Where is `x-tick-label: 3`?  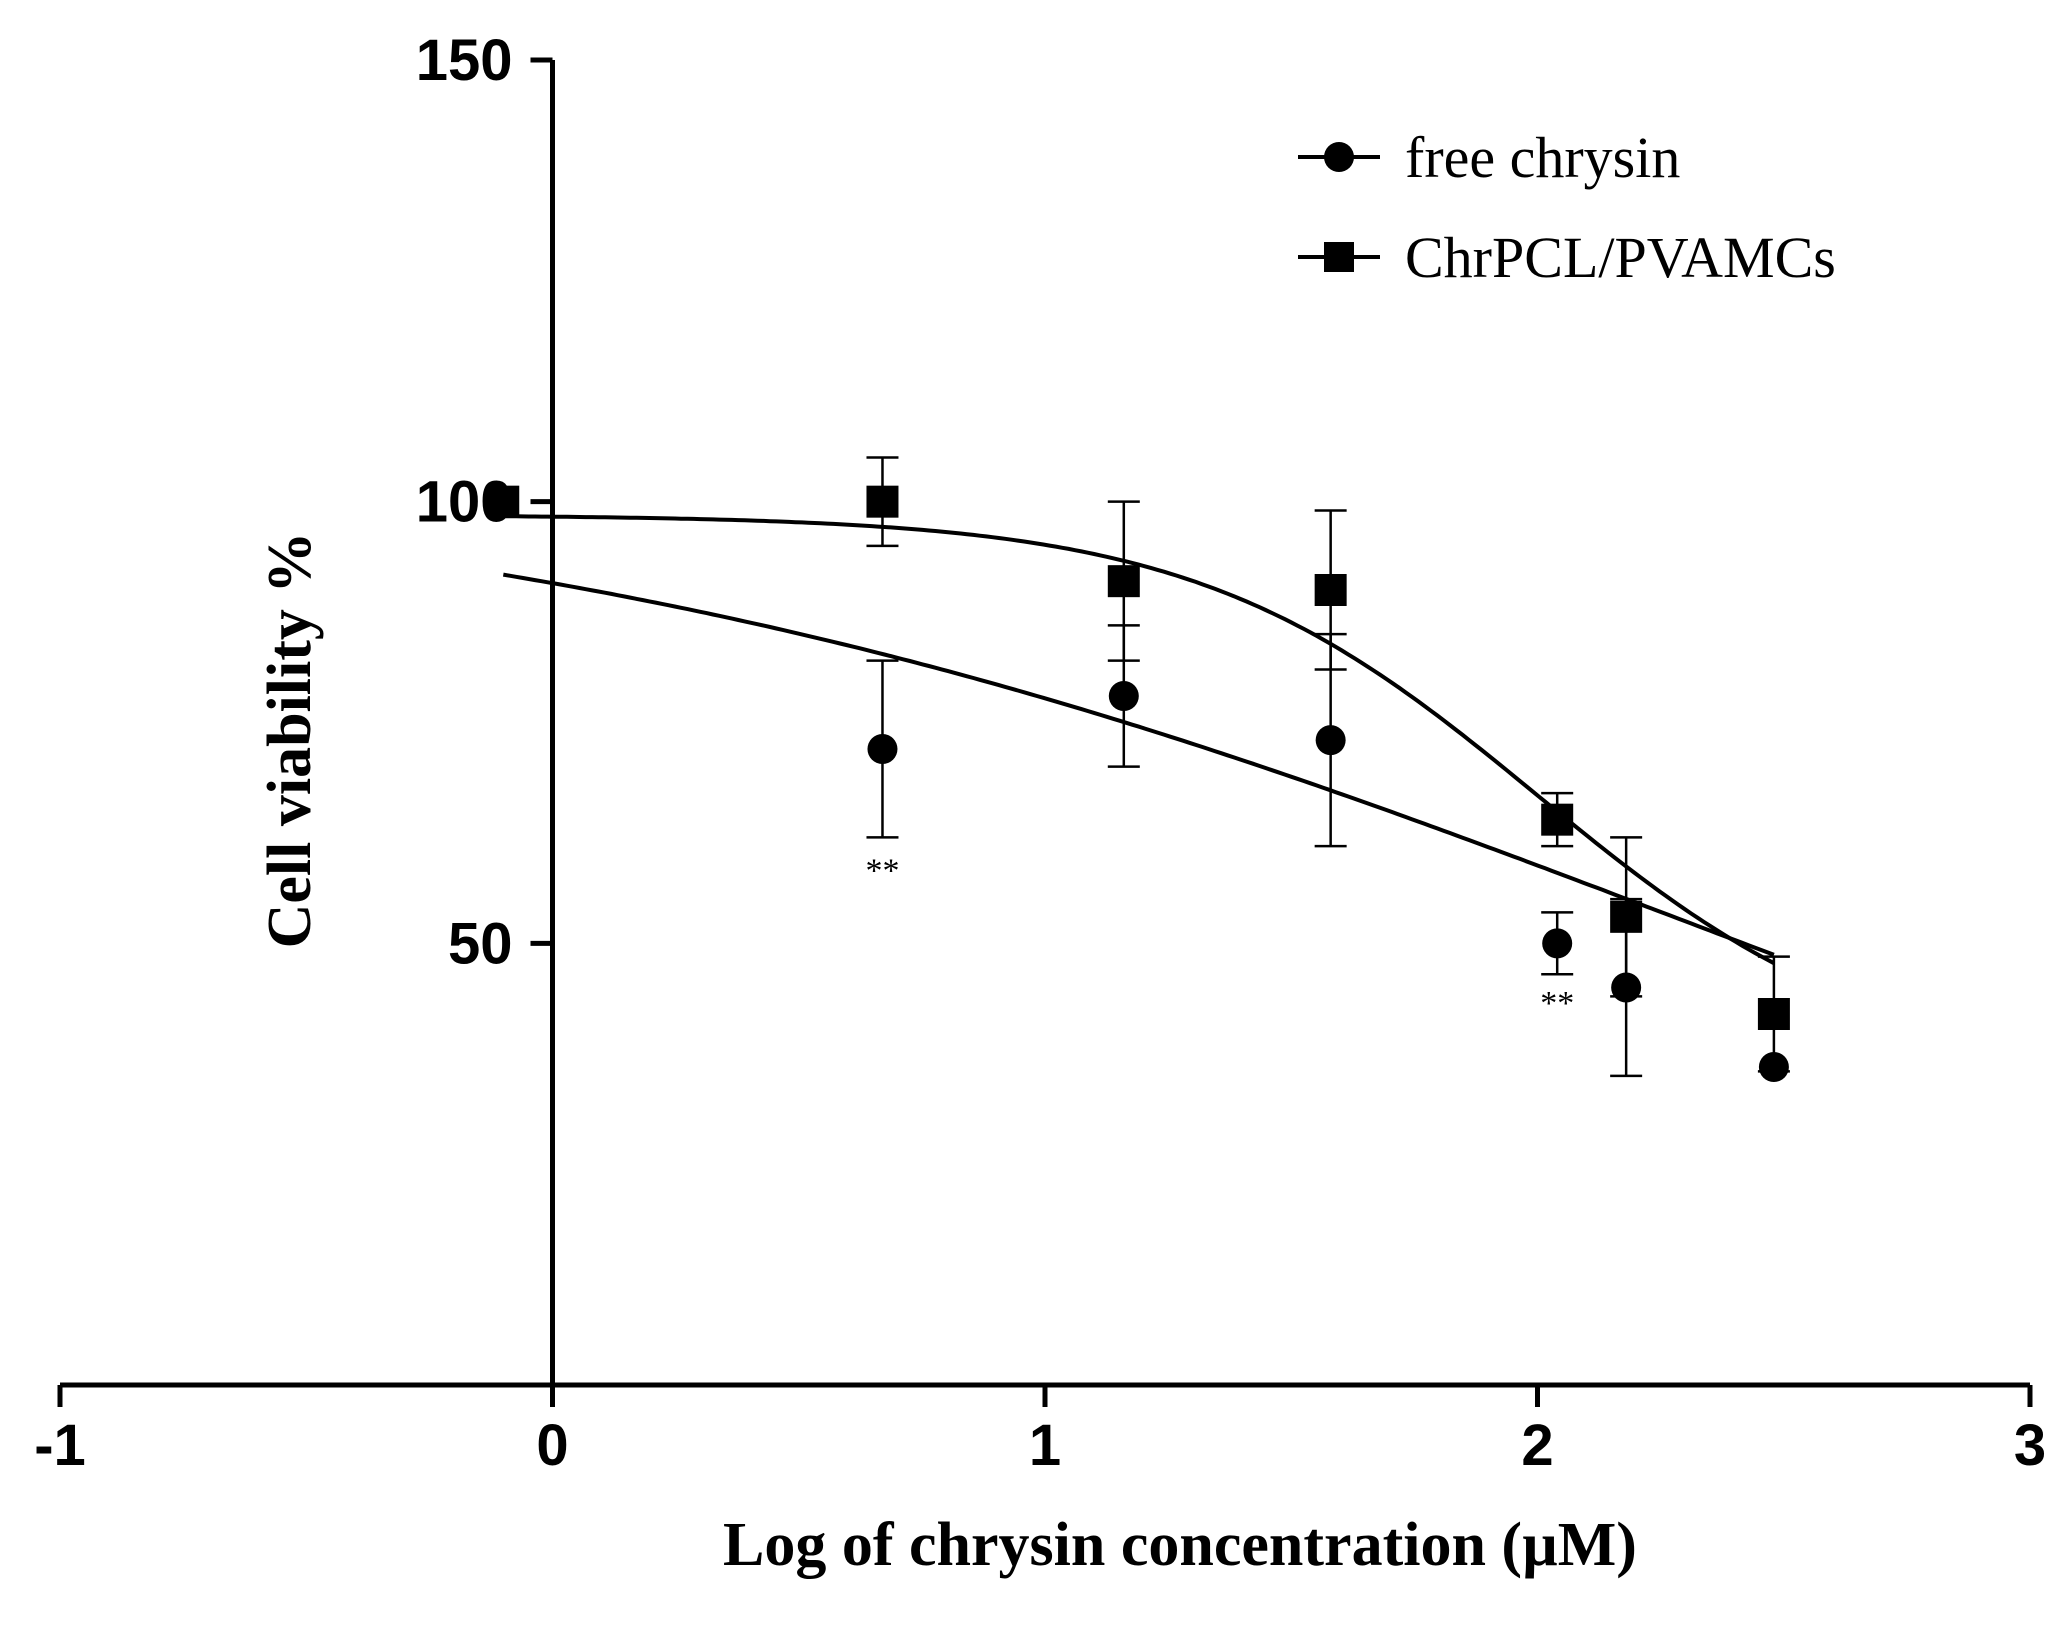 x-tick-label: 3 is located at coordinates (2030, 1445).